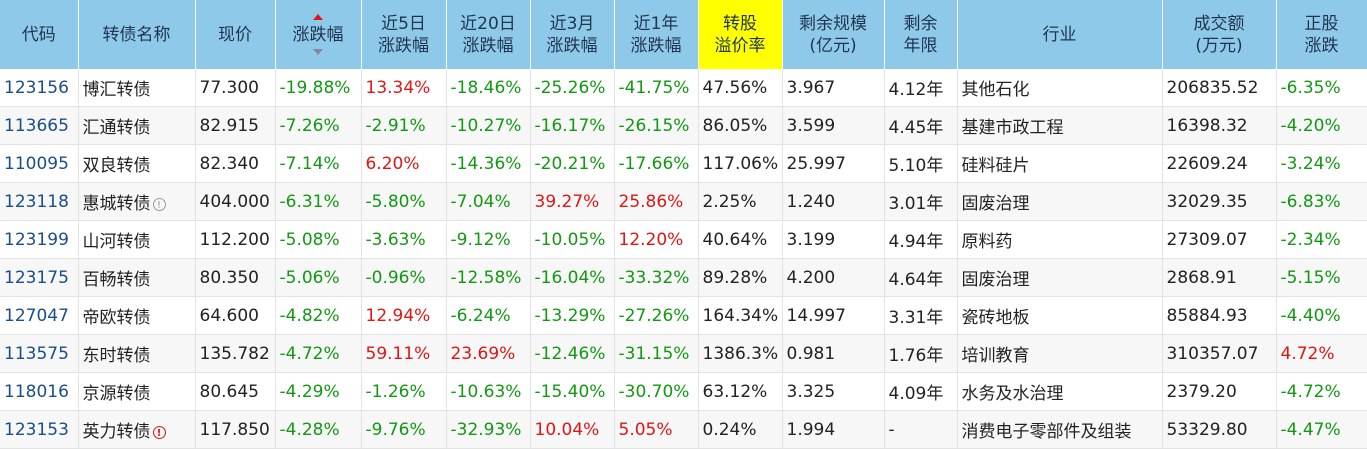 The width and height of the screenshot is (1367, 449). I want to click on cell-stock_chg: -2.34%, so click(1321, 239).